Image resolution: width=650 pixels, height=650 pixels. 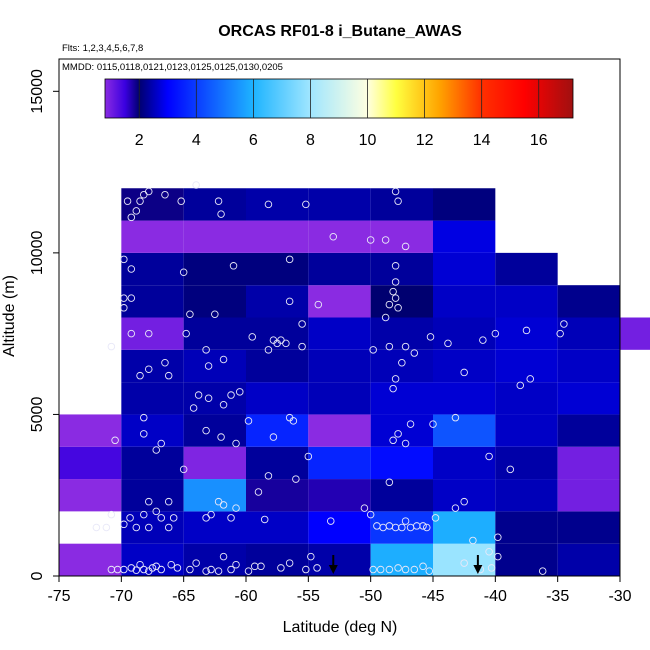 What do you see at coordinates (333, 569) in the screenshot?
I see `arrow-head` at bounding box center [333, 569].